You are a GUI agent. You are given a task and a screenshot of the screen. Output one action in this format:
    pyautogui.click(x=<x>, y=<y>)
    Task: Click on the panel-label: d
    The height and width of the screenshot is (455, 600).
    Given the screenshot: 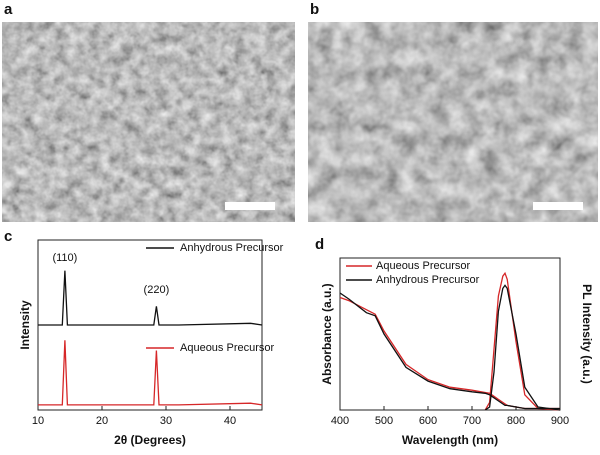 What is the action you would take?
    pyautogui.click(x=319, y=244)
    